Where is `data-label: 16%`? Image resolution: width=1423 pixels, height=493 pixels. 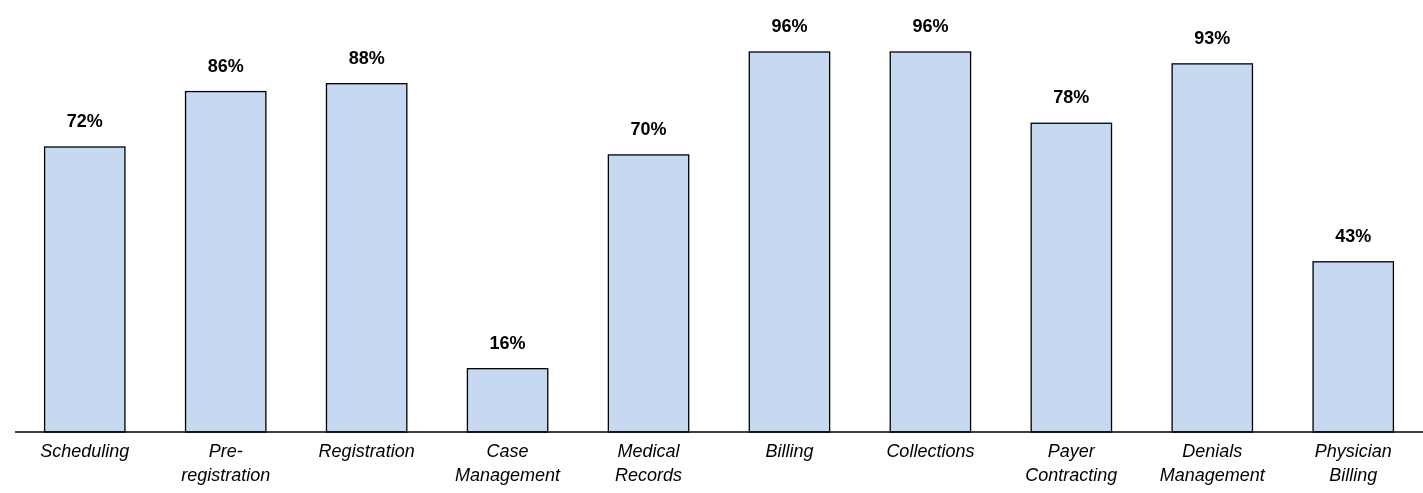 data-label: 16% is located at coordinates (507, 342).